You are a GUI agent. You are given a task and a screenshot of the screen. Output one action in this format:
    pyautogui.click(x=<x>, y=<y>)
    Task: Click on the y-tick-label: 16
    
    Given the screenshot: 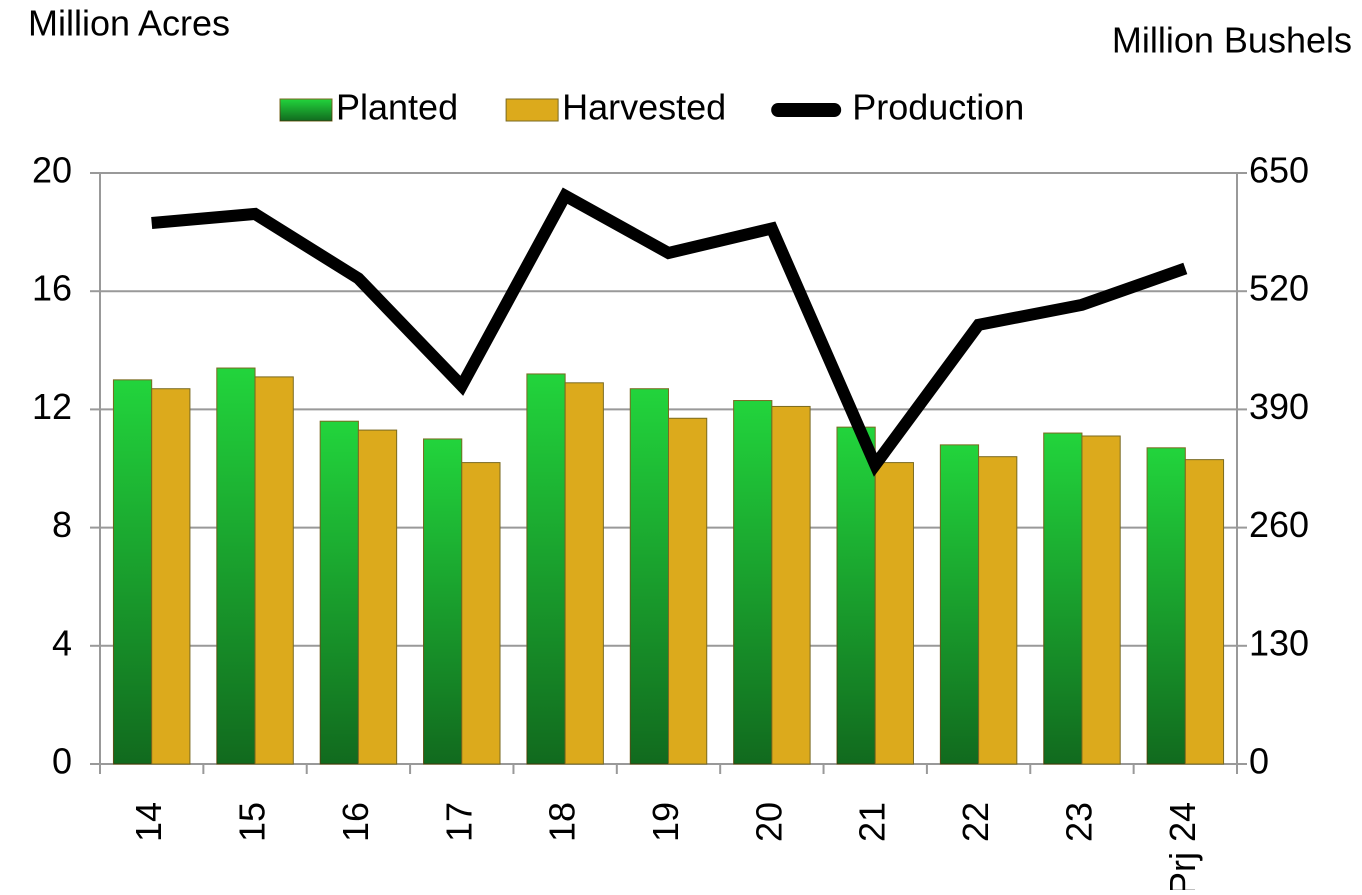 What is the action you would take?
    pyautogui.click(x=52, y=288)
    